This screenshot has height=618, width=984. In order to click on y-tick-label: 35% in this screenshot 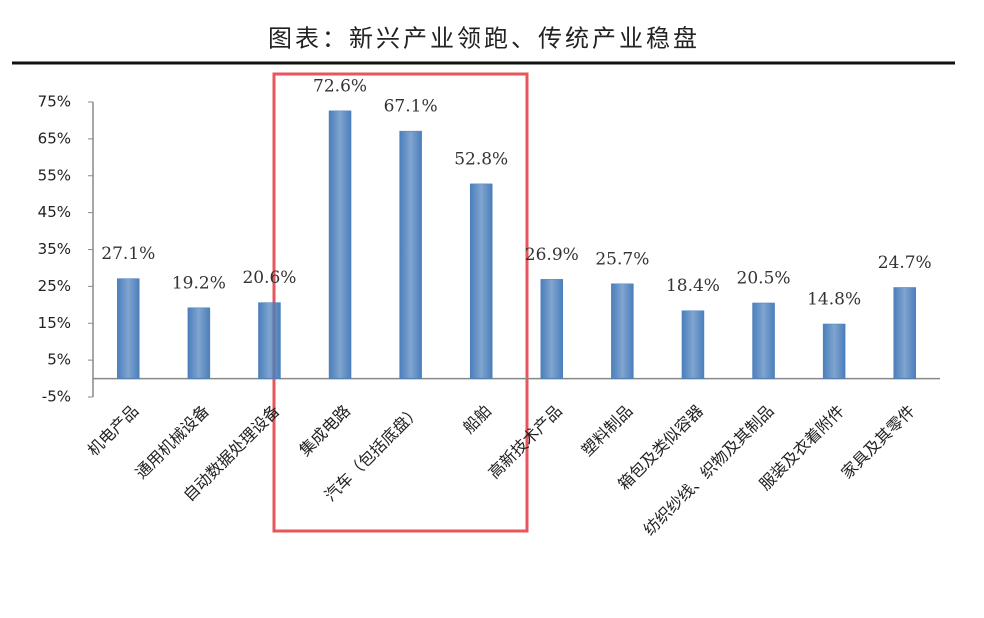, I will do `click(54, 249)`.